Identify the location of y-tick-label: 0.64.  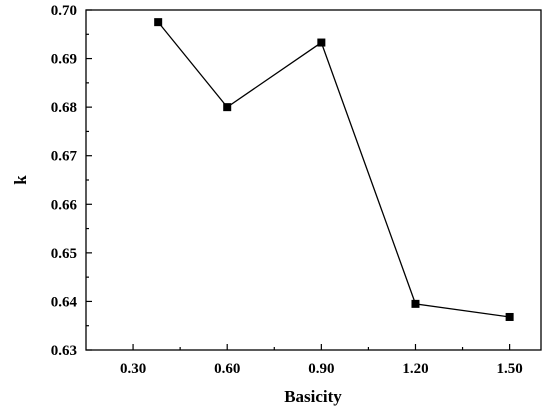
(64, 302).